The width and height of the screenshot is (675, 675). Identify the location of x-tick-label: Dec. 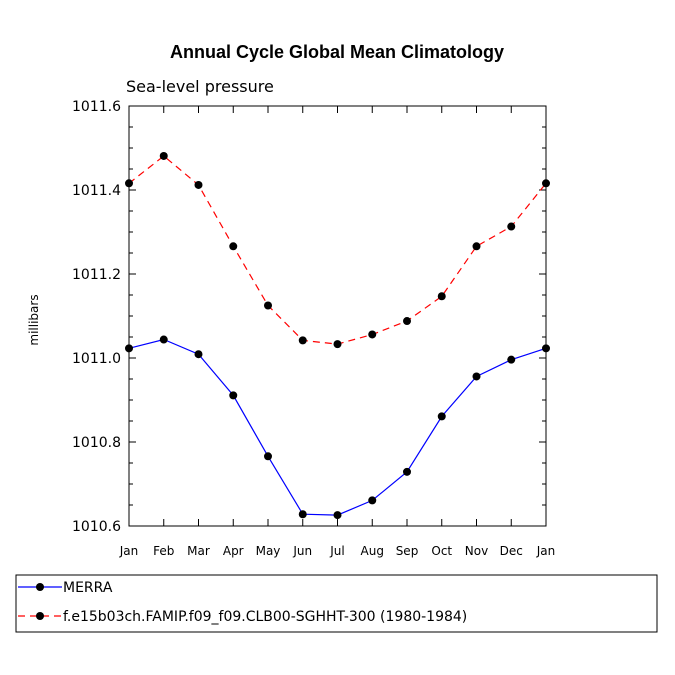
(511, 551).